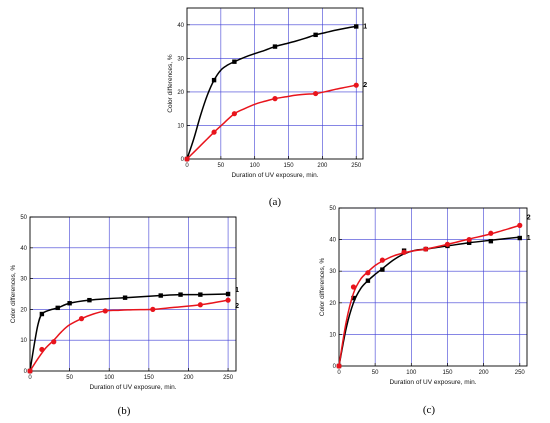  Describe the element at coordinates (339, 373) in the screenshot. I see `x-tick-label: 0` at that location.